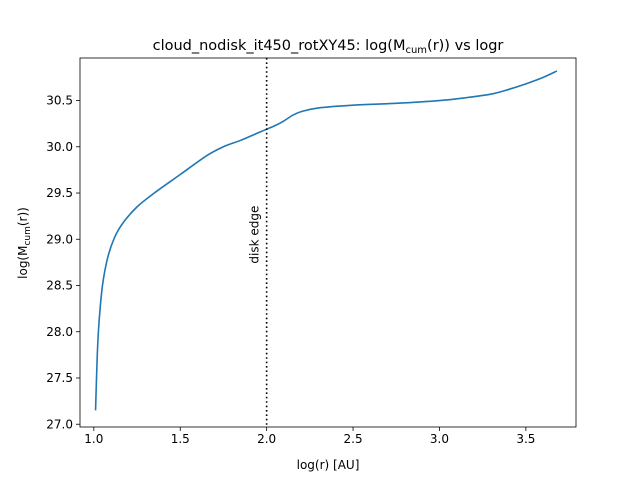 Image resolution: width=640 pixels, height=480 pixels. What do you see at coordinates (439, 439) in the screenshot?
I see `x-tick-label: 3.0` at bounding box center [439, 439].